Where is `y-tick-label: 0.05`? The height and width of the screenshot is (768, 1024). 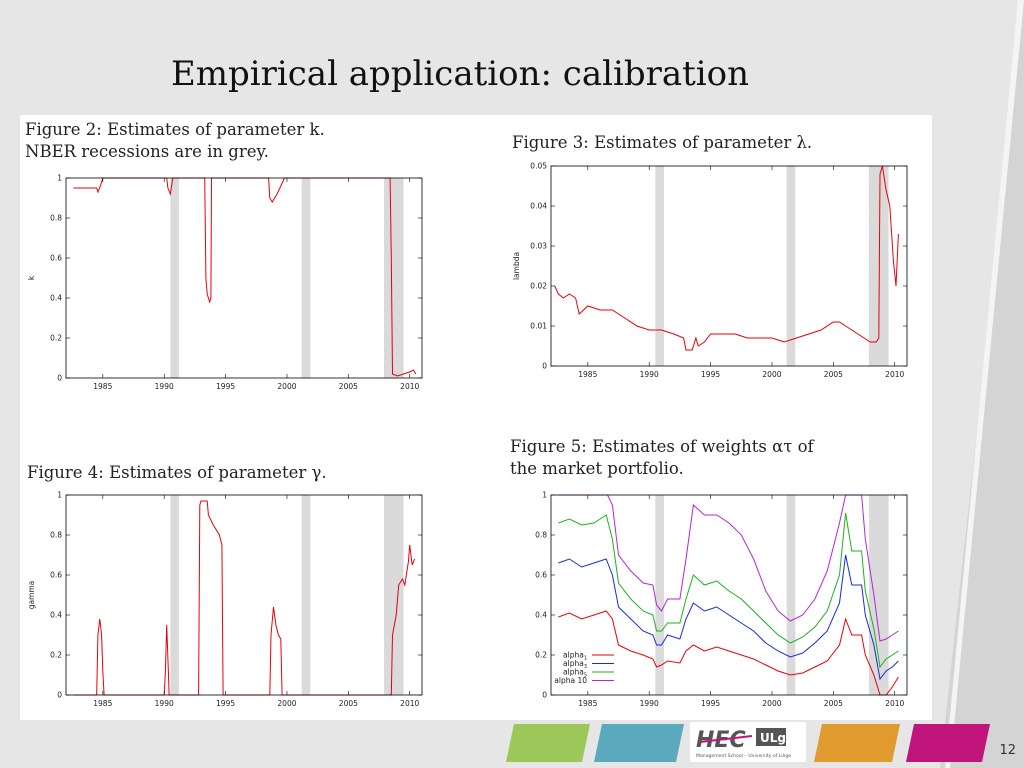 y-tick-label: 0.05 is located at coordinates (538, 166).